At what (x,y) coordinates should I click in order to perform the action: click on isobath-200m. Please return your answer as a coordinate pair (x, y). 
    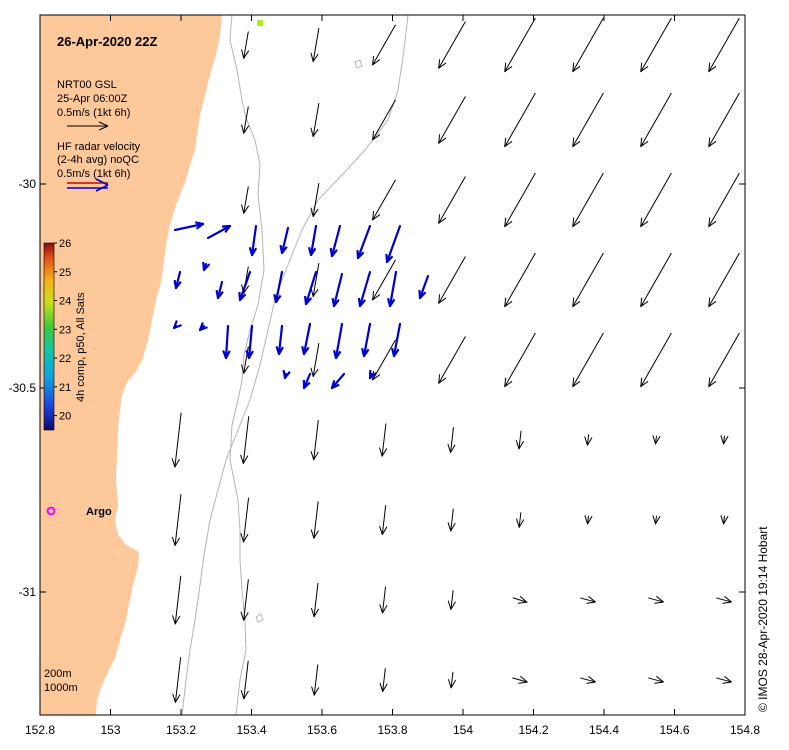
    Looking at the image, I should click on (247, 365).